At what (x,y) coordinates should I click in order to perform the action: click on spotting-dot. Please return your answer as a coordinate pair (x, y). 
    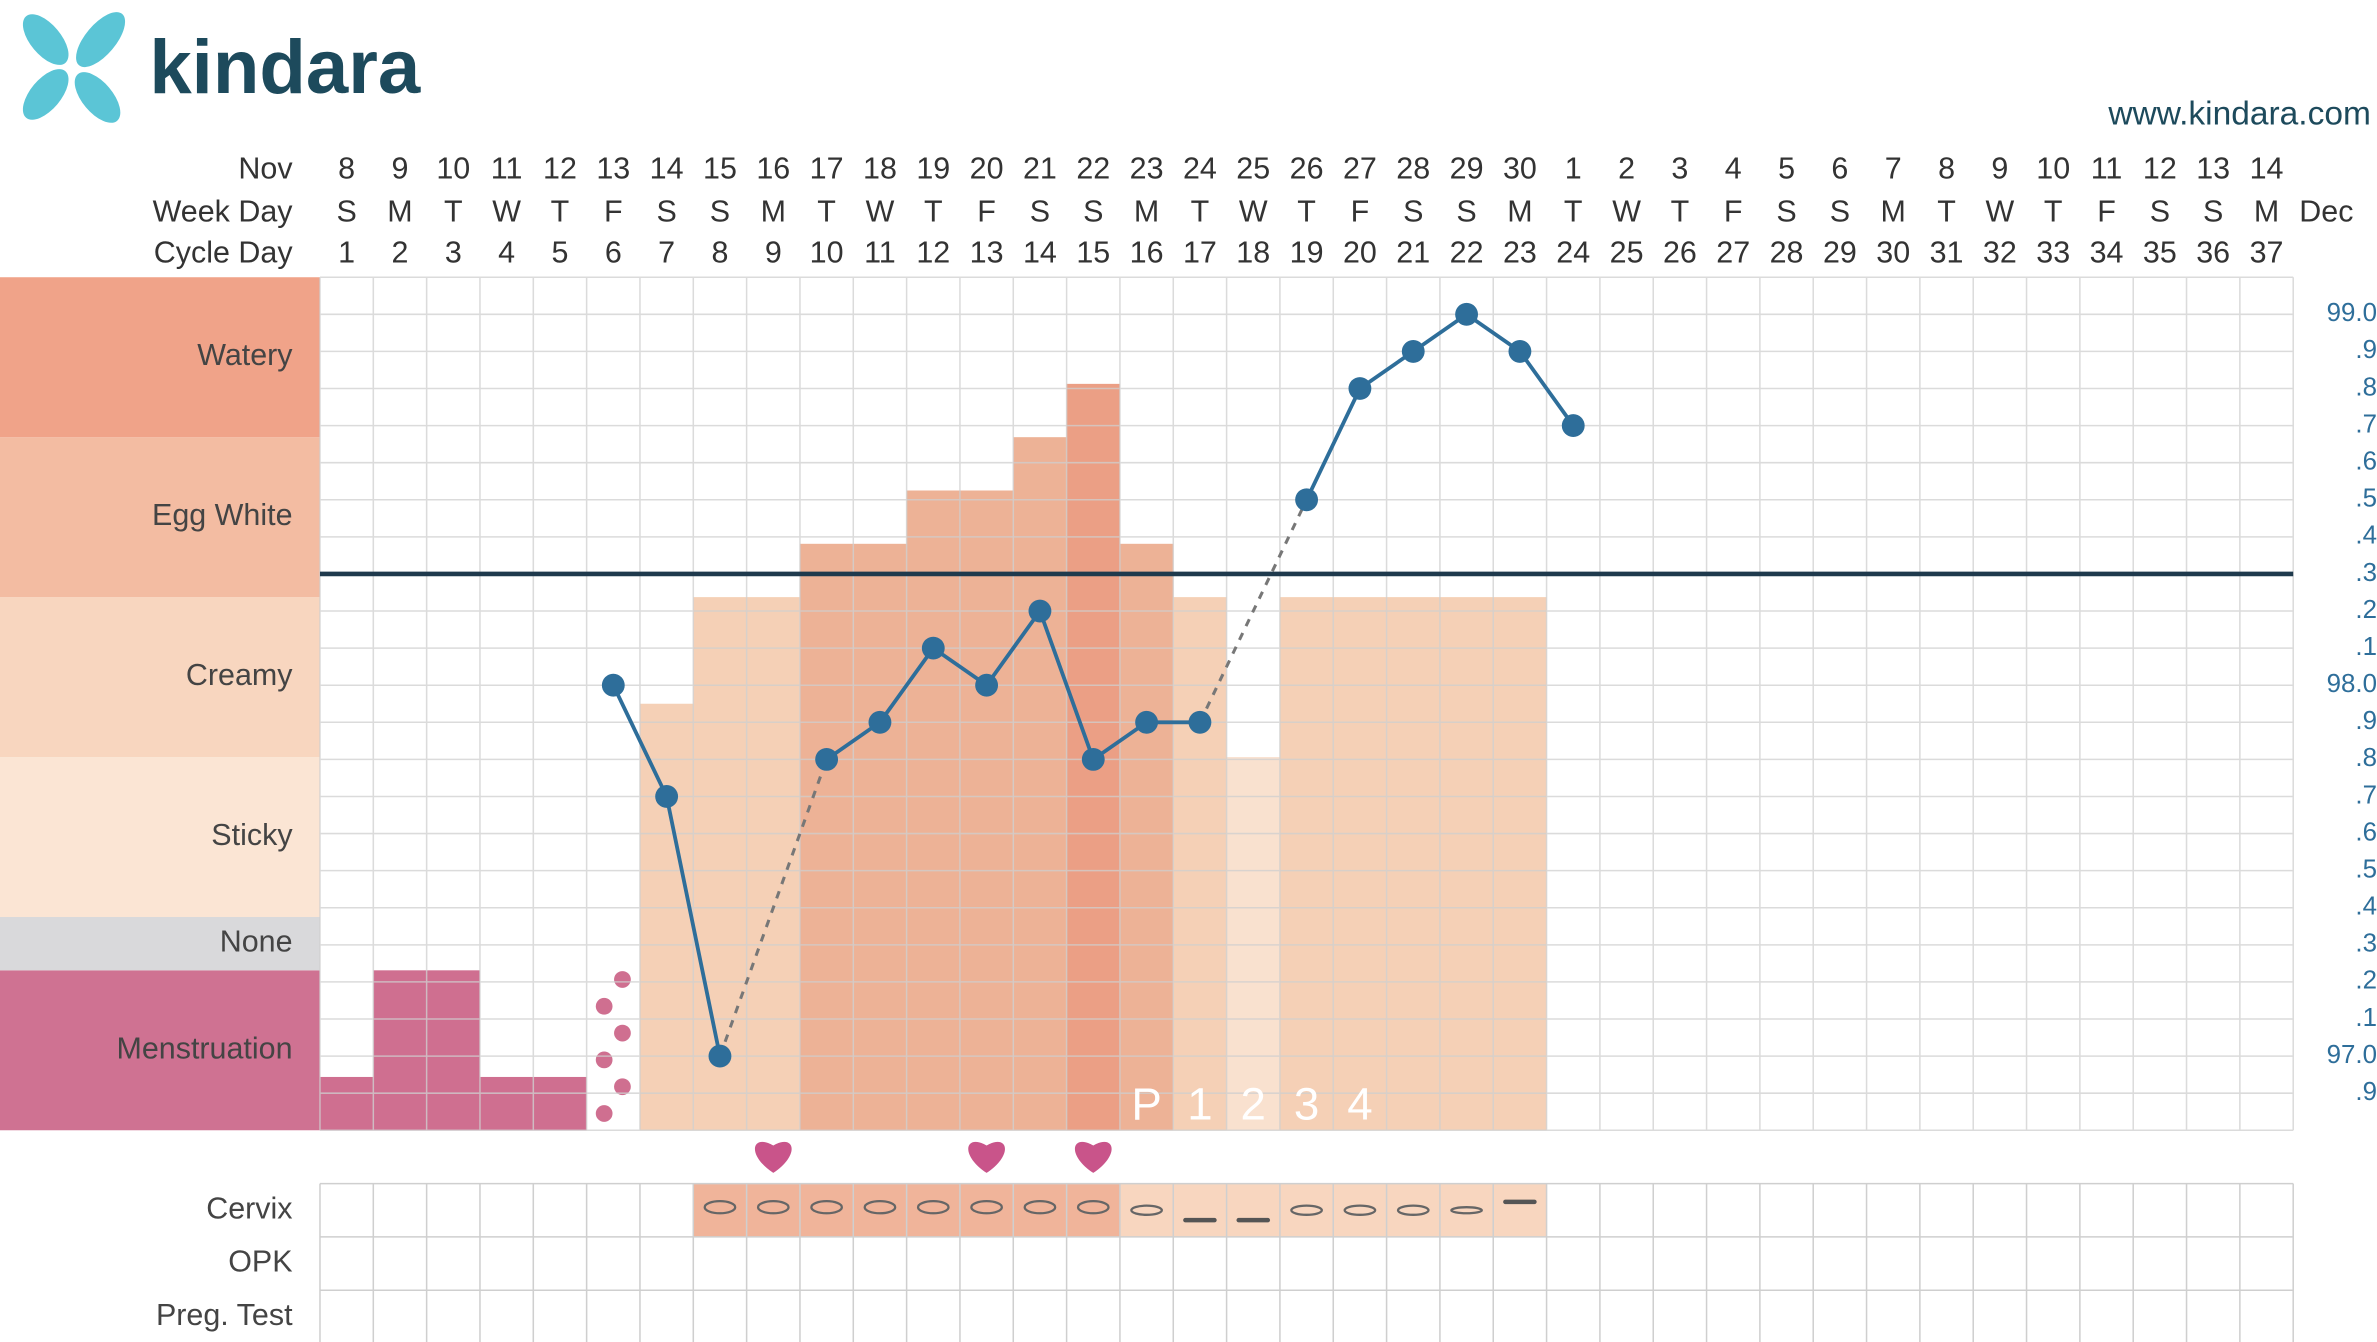
    Looking at the image, I should click on (622, 1087).